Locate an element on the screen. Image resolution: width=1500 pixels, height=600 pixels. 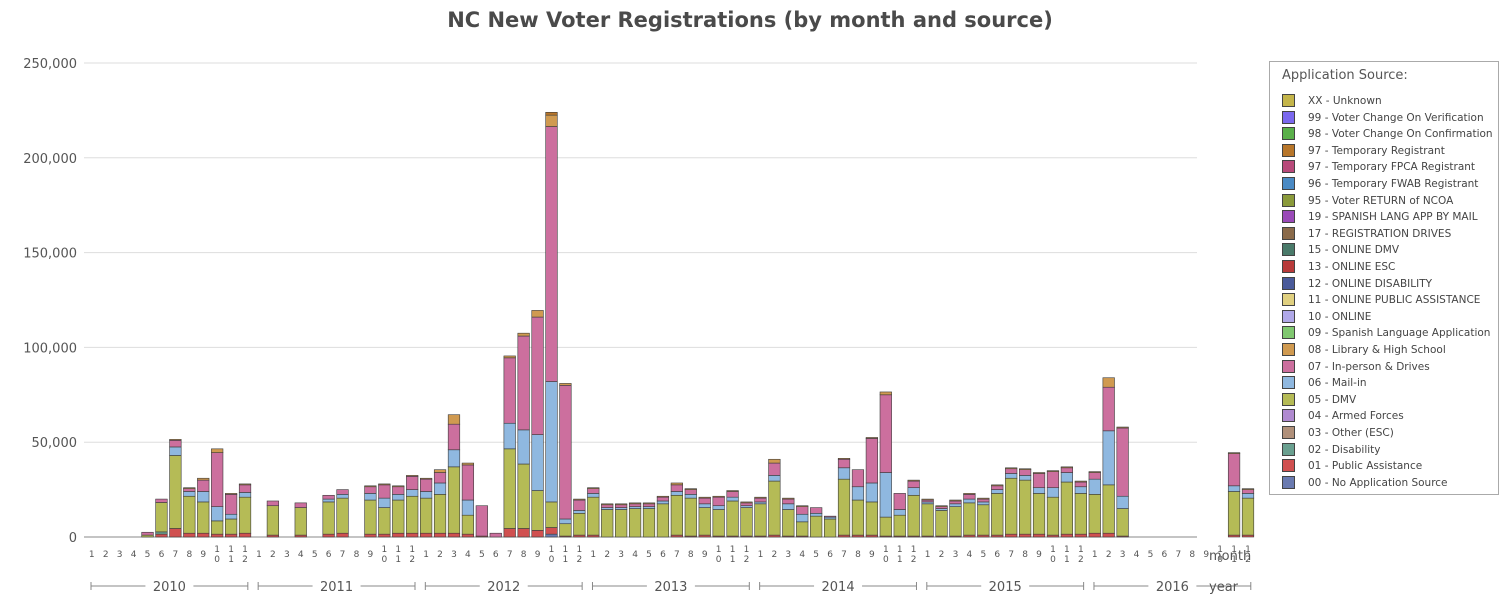
legend-label: 07 - In-person & Drives is located at coordinates (1369, 366).